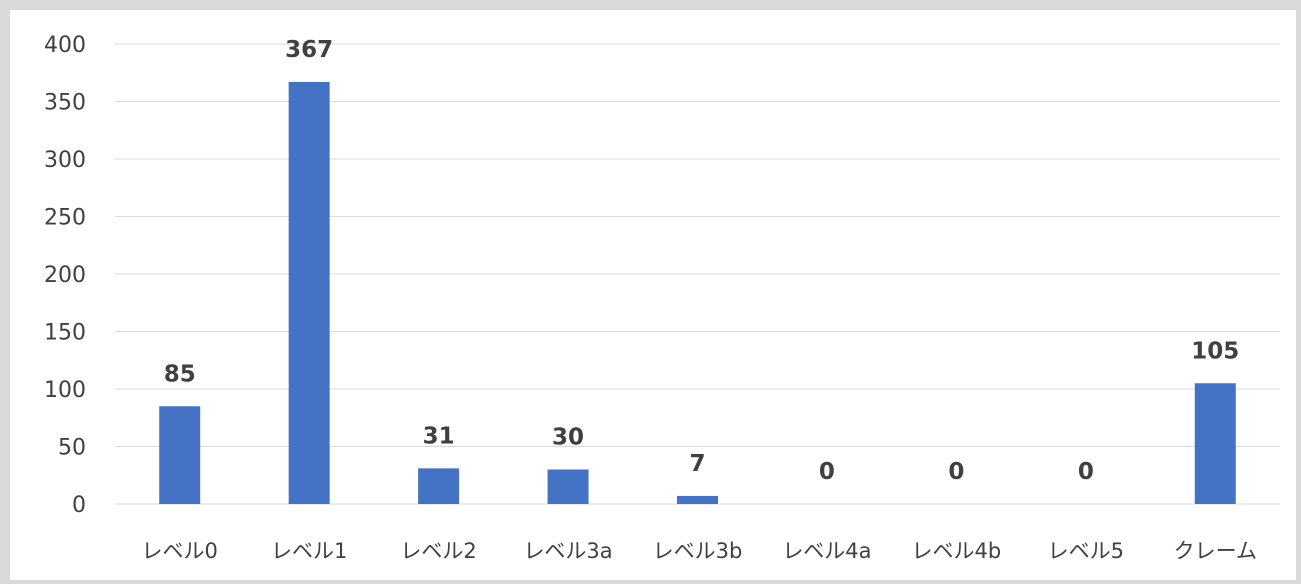  I want to click on y-axis-ticks: 0 50 100 150 200 250 300 350 400, so click(65, 275).